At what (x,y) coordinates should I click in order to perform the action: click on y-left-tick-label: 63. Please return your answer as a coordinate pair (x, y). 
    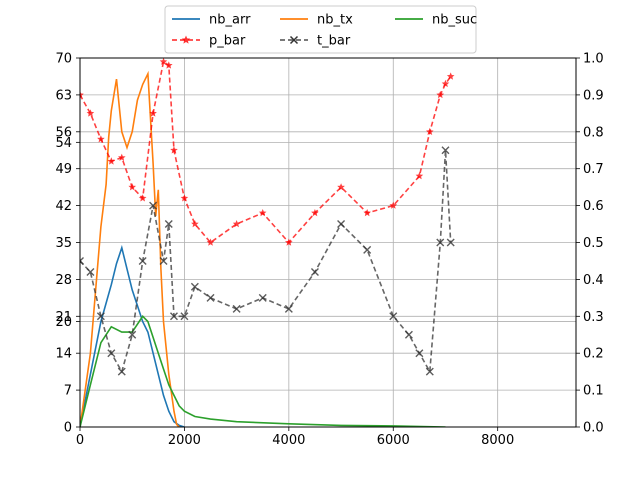
    Looking at the image, I should click on (63, 95).